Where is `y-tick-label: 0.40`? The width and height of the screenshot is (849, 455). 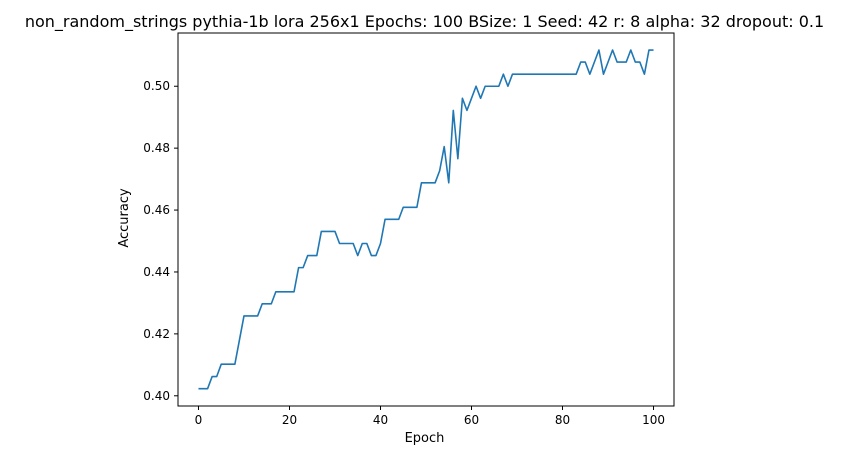
y-tick-label: 0.40 is located at coordinates (156, 396).